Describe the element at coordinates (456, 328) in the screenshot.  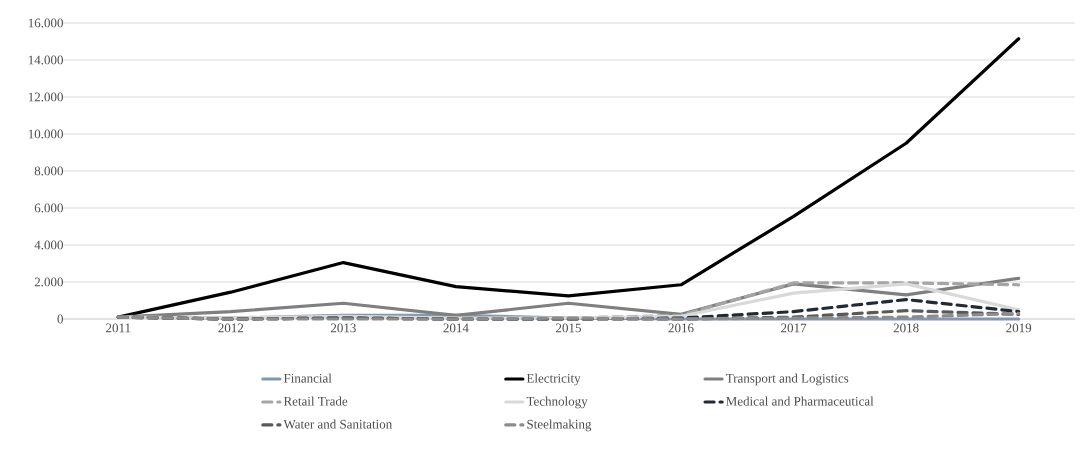
I see `x-tick-label: 2014` at that location.